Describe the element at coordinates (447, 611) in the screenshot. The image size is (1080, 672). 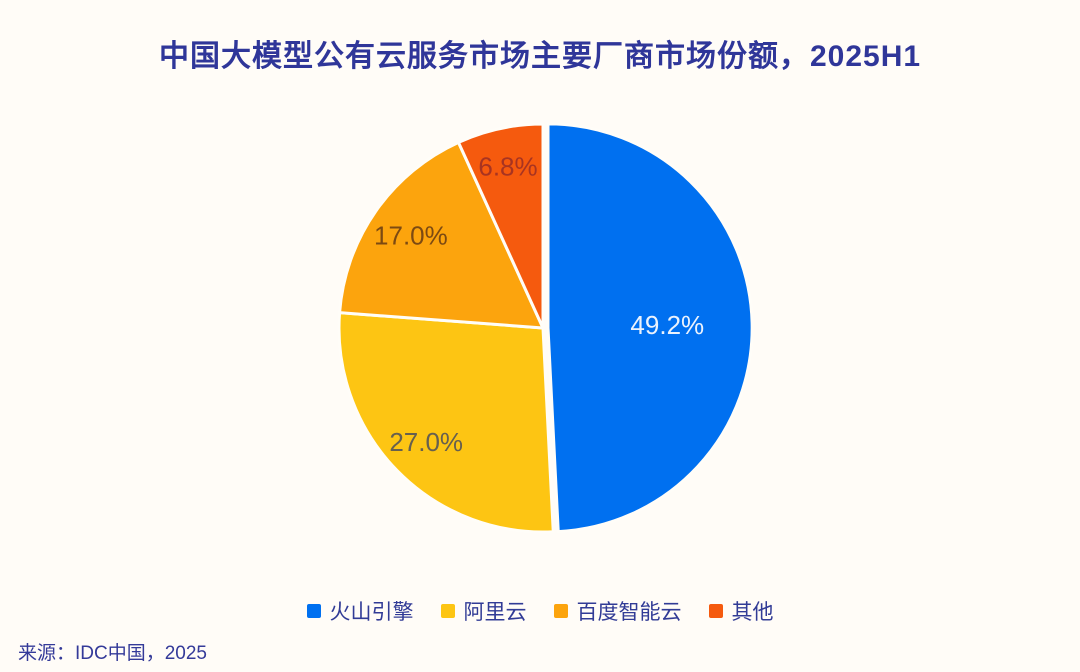
I see `legend-marker-阿里云` at that location.